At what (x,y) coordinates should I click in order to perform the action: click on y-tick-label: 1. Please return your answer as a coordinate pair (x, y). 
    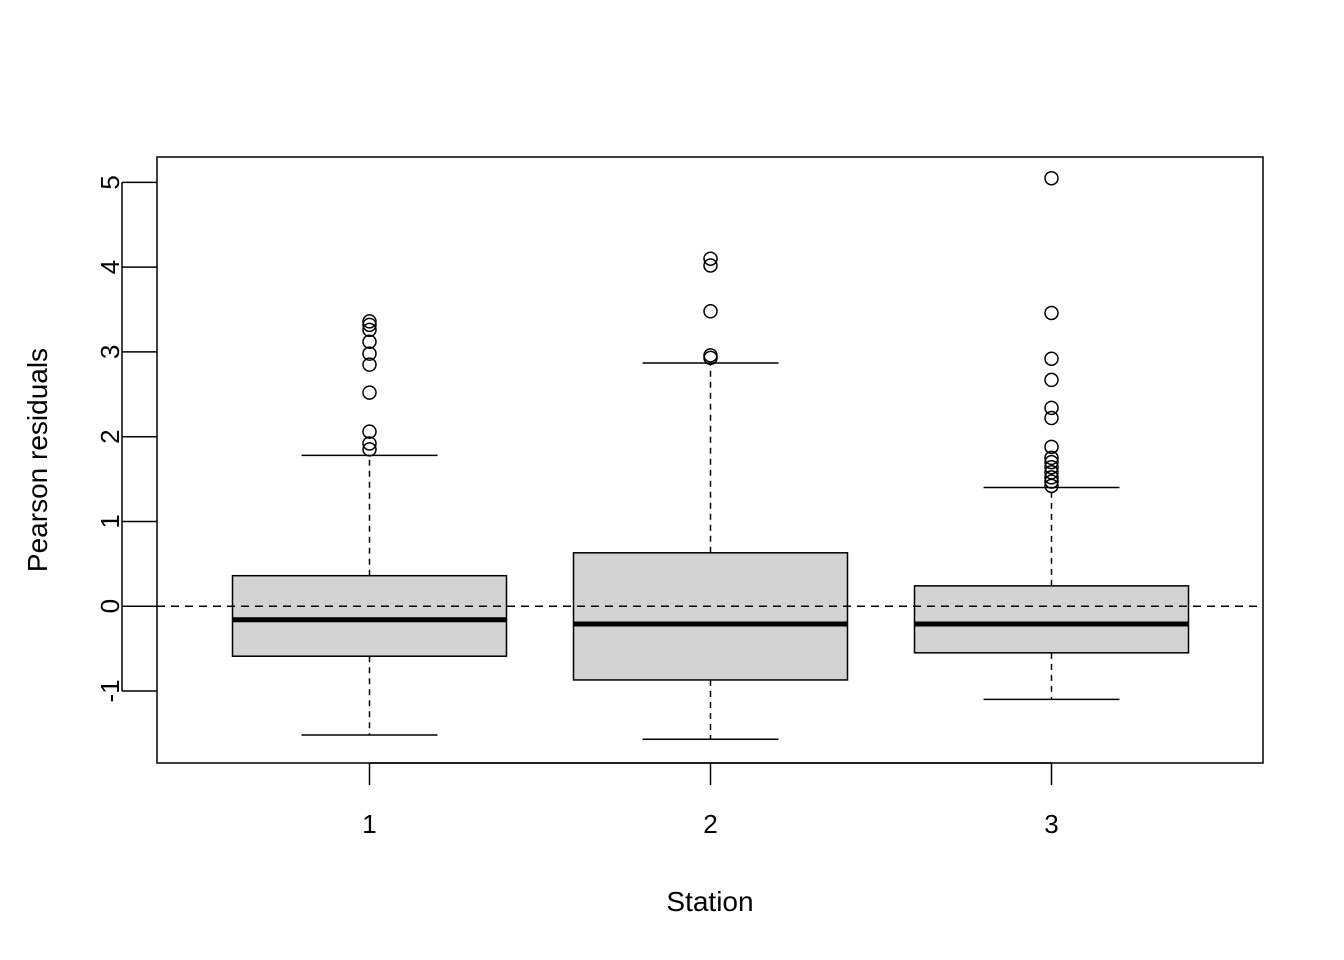
    Looking at the image, I should click on (110, 521).